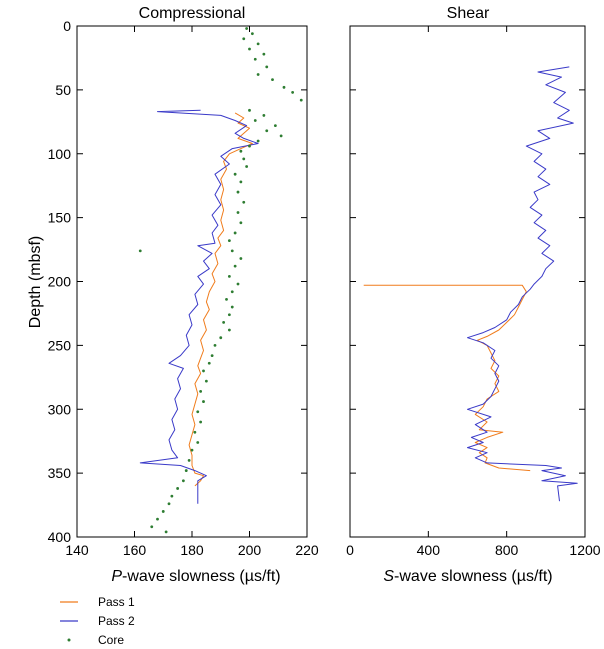  I want to click on legend-swatch-core, so click(69, 640).